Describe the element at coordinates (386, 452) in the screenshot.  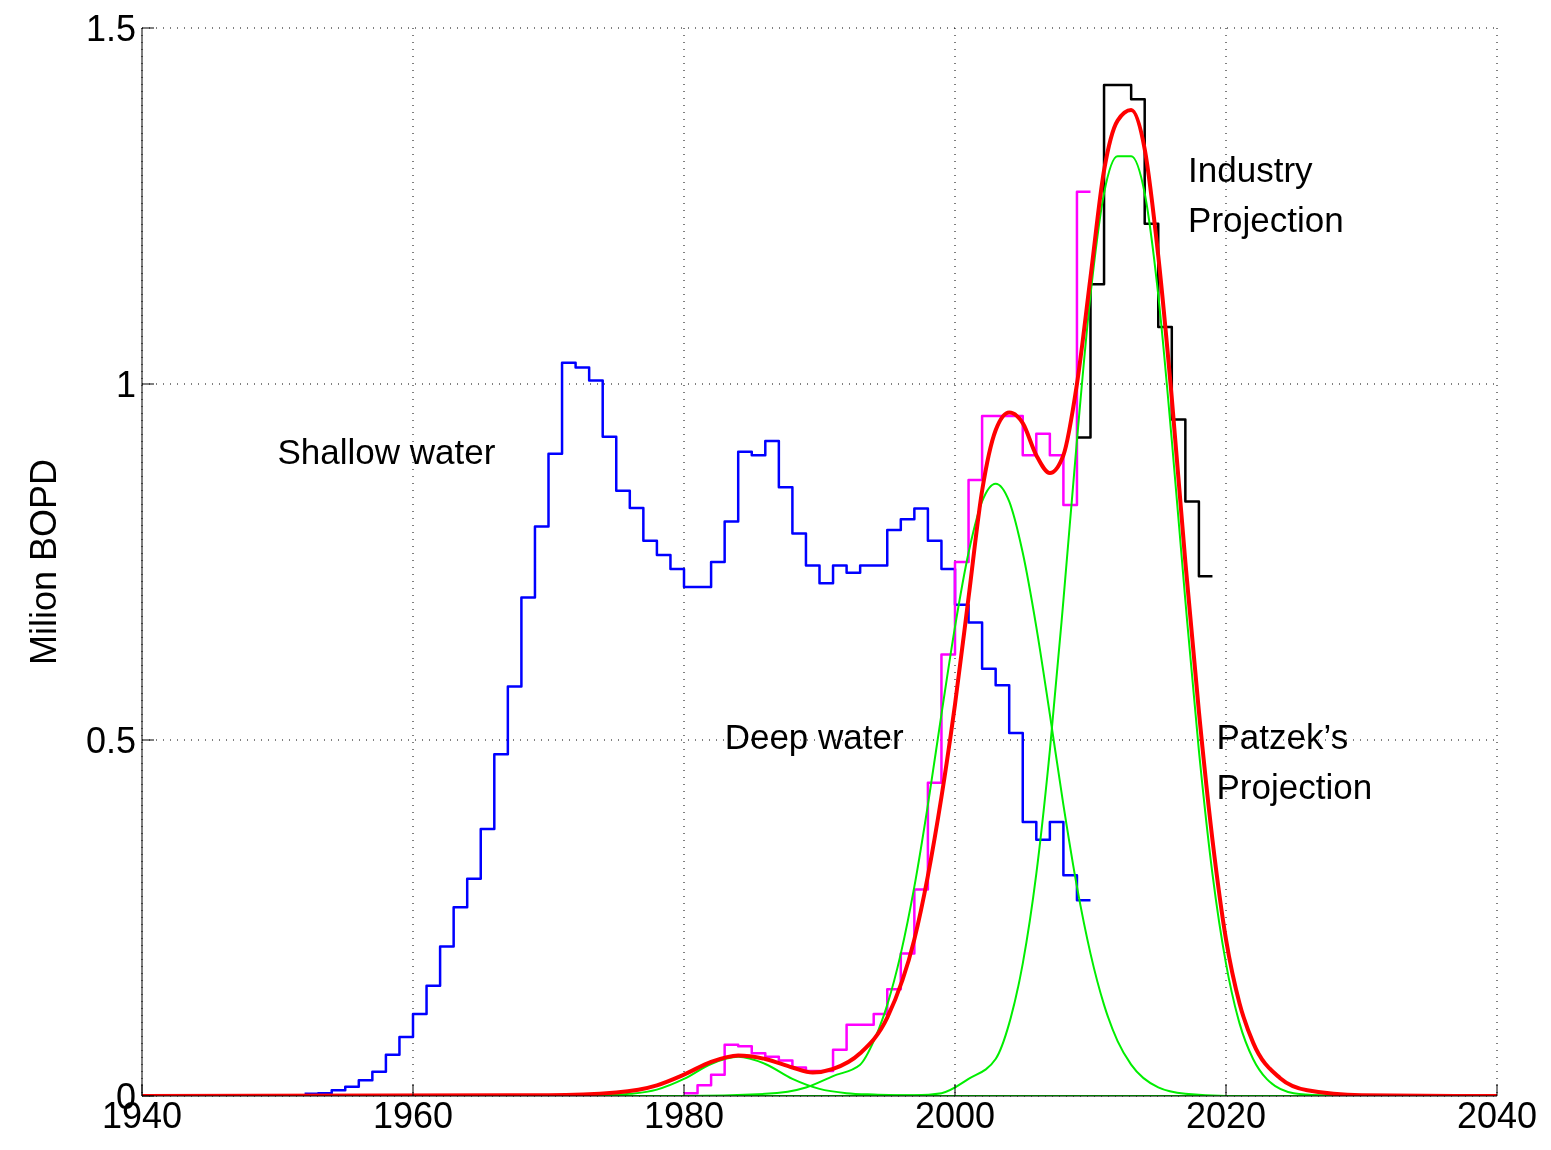
I see `annotation: Shallow water` at that location.